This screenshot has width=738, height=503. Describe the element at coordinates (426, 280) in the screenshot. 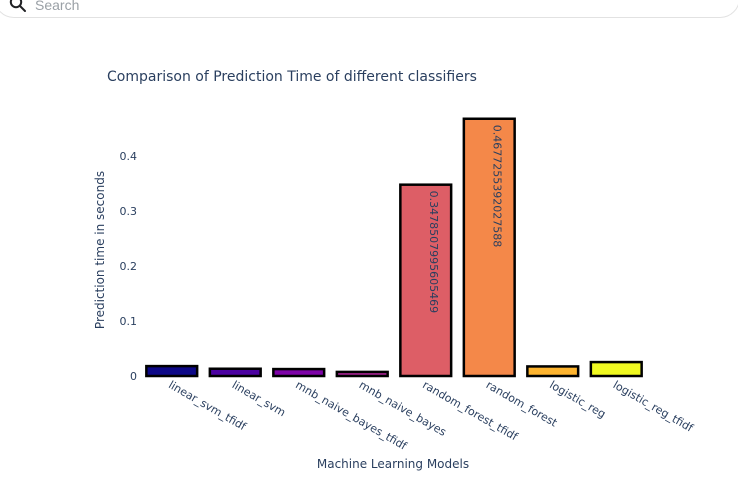

I see `bar-random-forest-tfidf` at that location.